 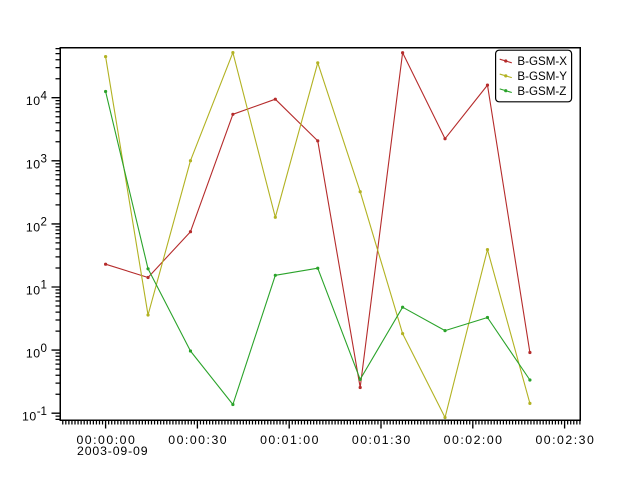 I want to click on svg-text: 10¹, so click(x=36, y=288).